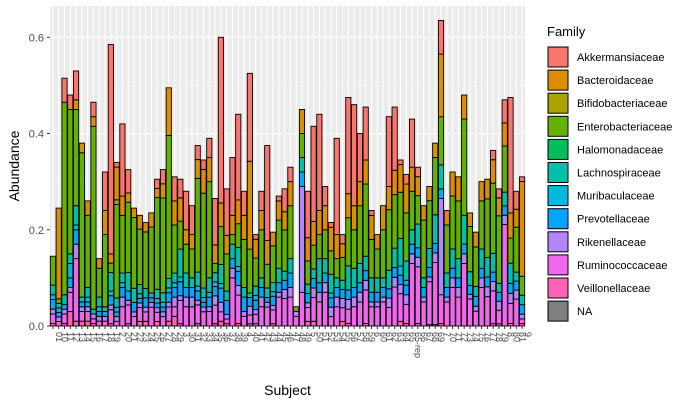  What do you see at coordinates (459, 337) in the screenshot?
I see `x-tick-label: 71` at bounding box center [459, 337].